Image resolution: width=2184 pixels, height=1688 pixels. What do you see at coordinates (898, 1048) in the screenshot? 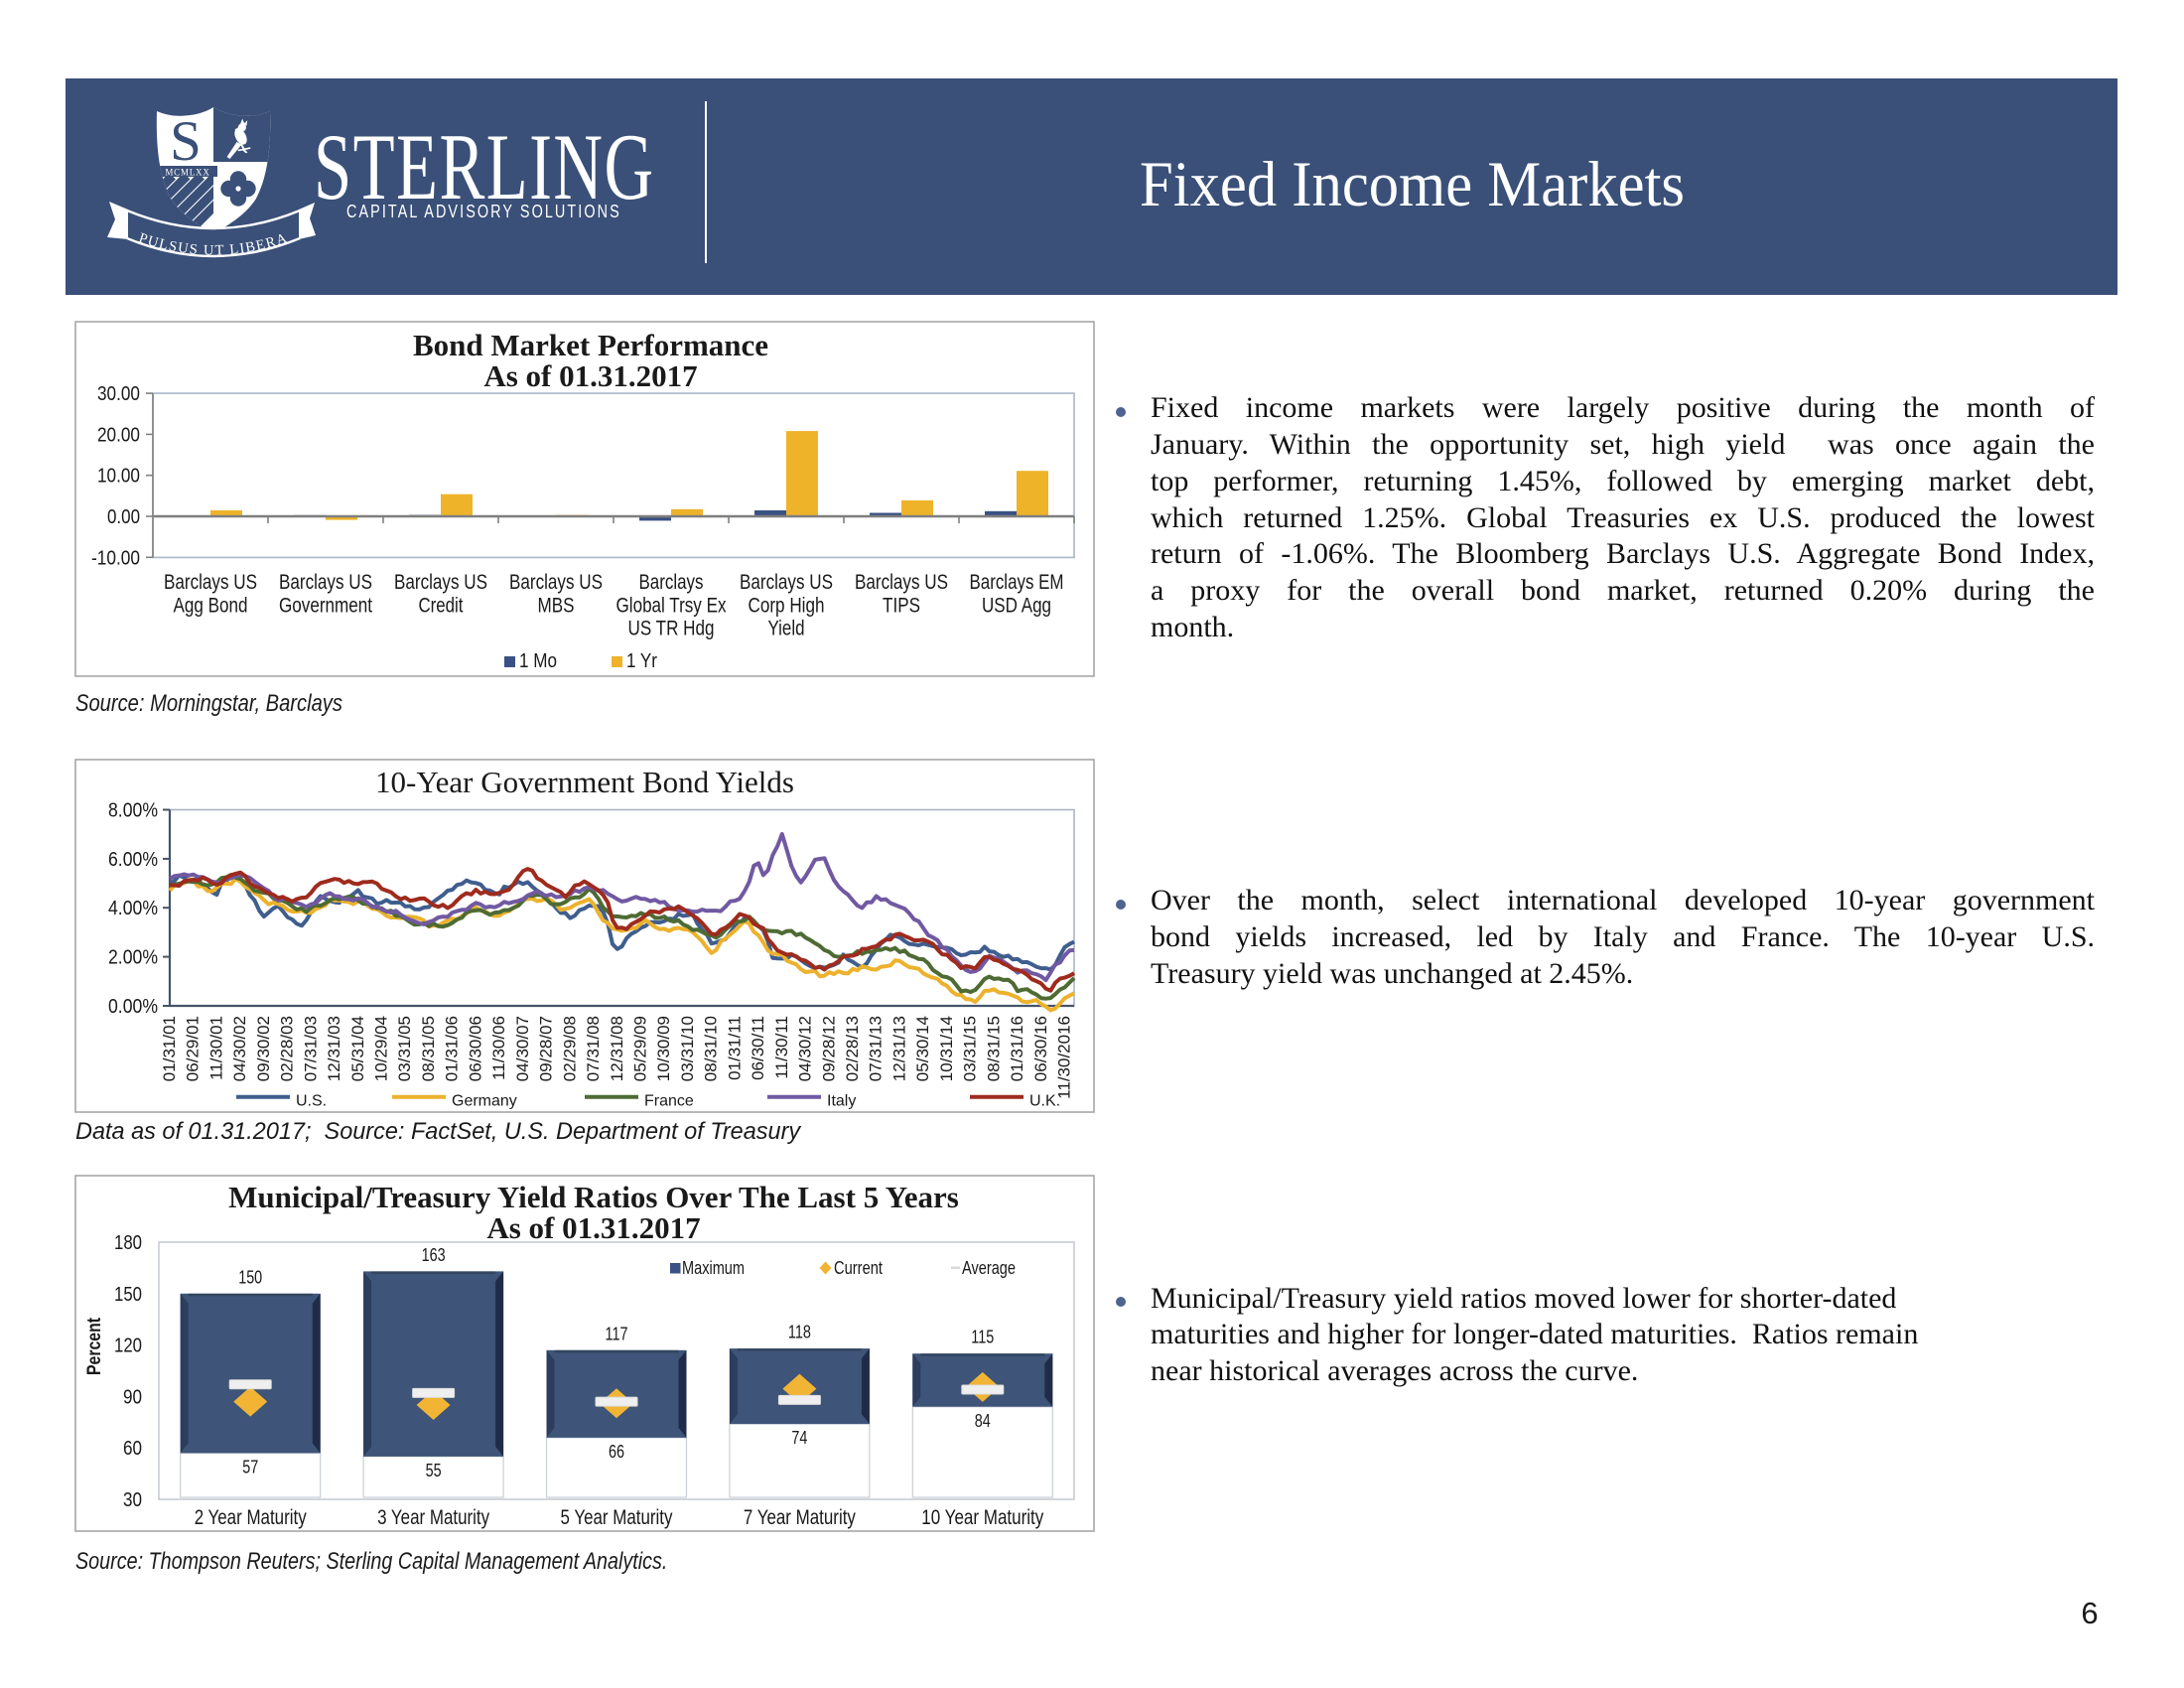
I see `svg-text: 12/31/13` at bounding box center [898, 1048].